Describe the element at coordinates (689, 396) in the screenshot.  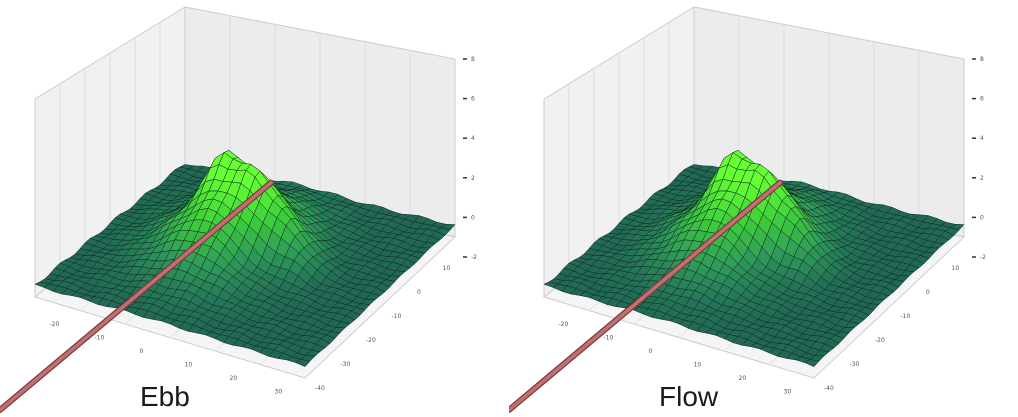
I see `flow-title: Flow` at that location.